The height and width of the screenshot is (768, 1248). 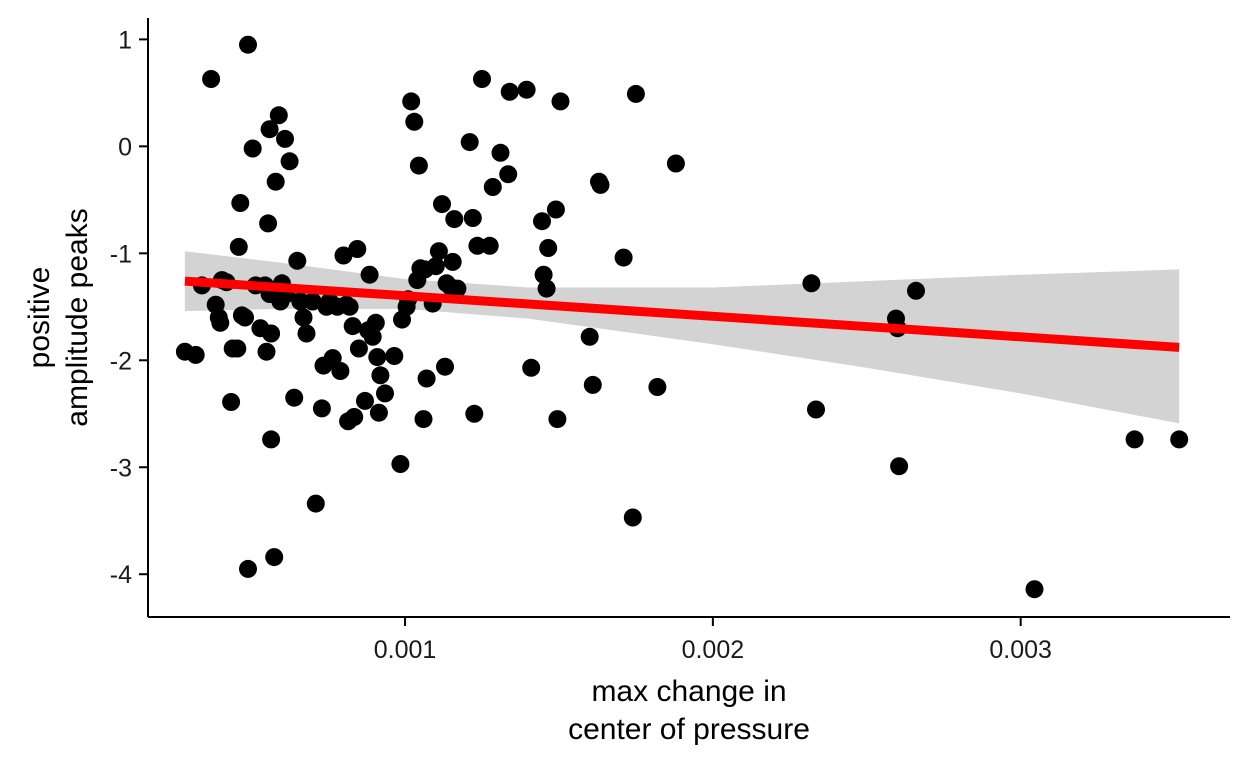 I want to click on y-axis-title-line-1: amplitude peaks, so click(x=77, y=317).